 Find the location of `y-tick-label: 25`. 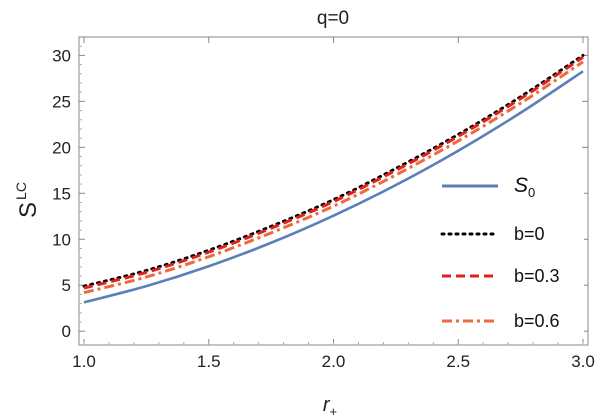

y-tick-label: 25 is located at coordinates (61, 101).